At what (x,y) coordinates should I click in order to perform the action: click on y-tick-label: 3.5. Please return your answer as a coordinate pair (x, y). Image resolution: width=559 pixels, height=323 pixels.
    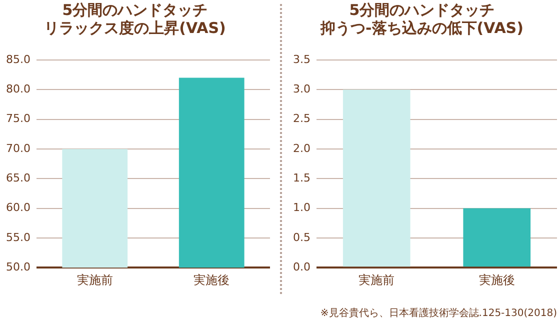
    Looking at the image, I should click on (301, 59).